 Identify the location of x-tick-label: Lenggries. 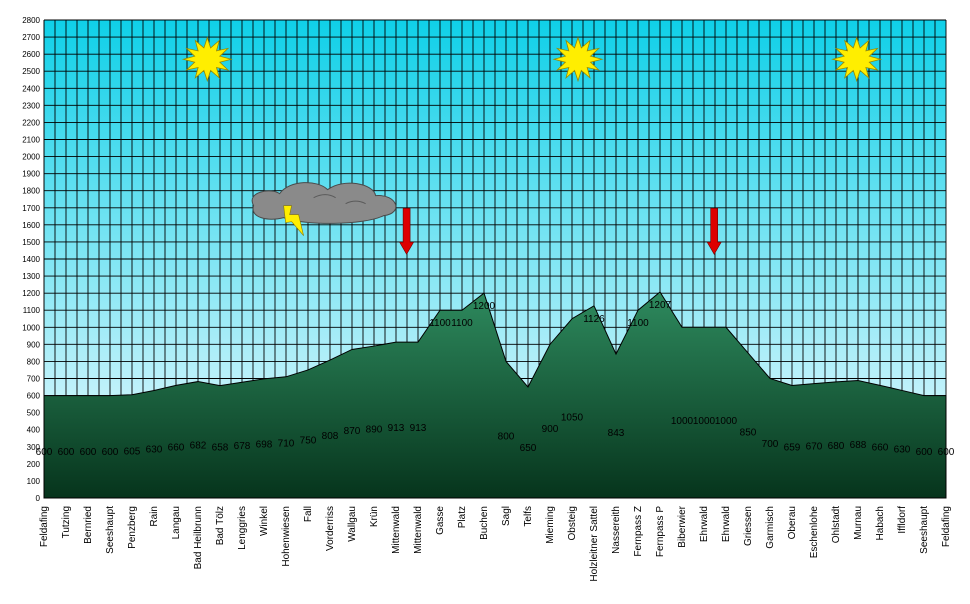
(242, 528).